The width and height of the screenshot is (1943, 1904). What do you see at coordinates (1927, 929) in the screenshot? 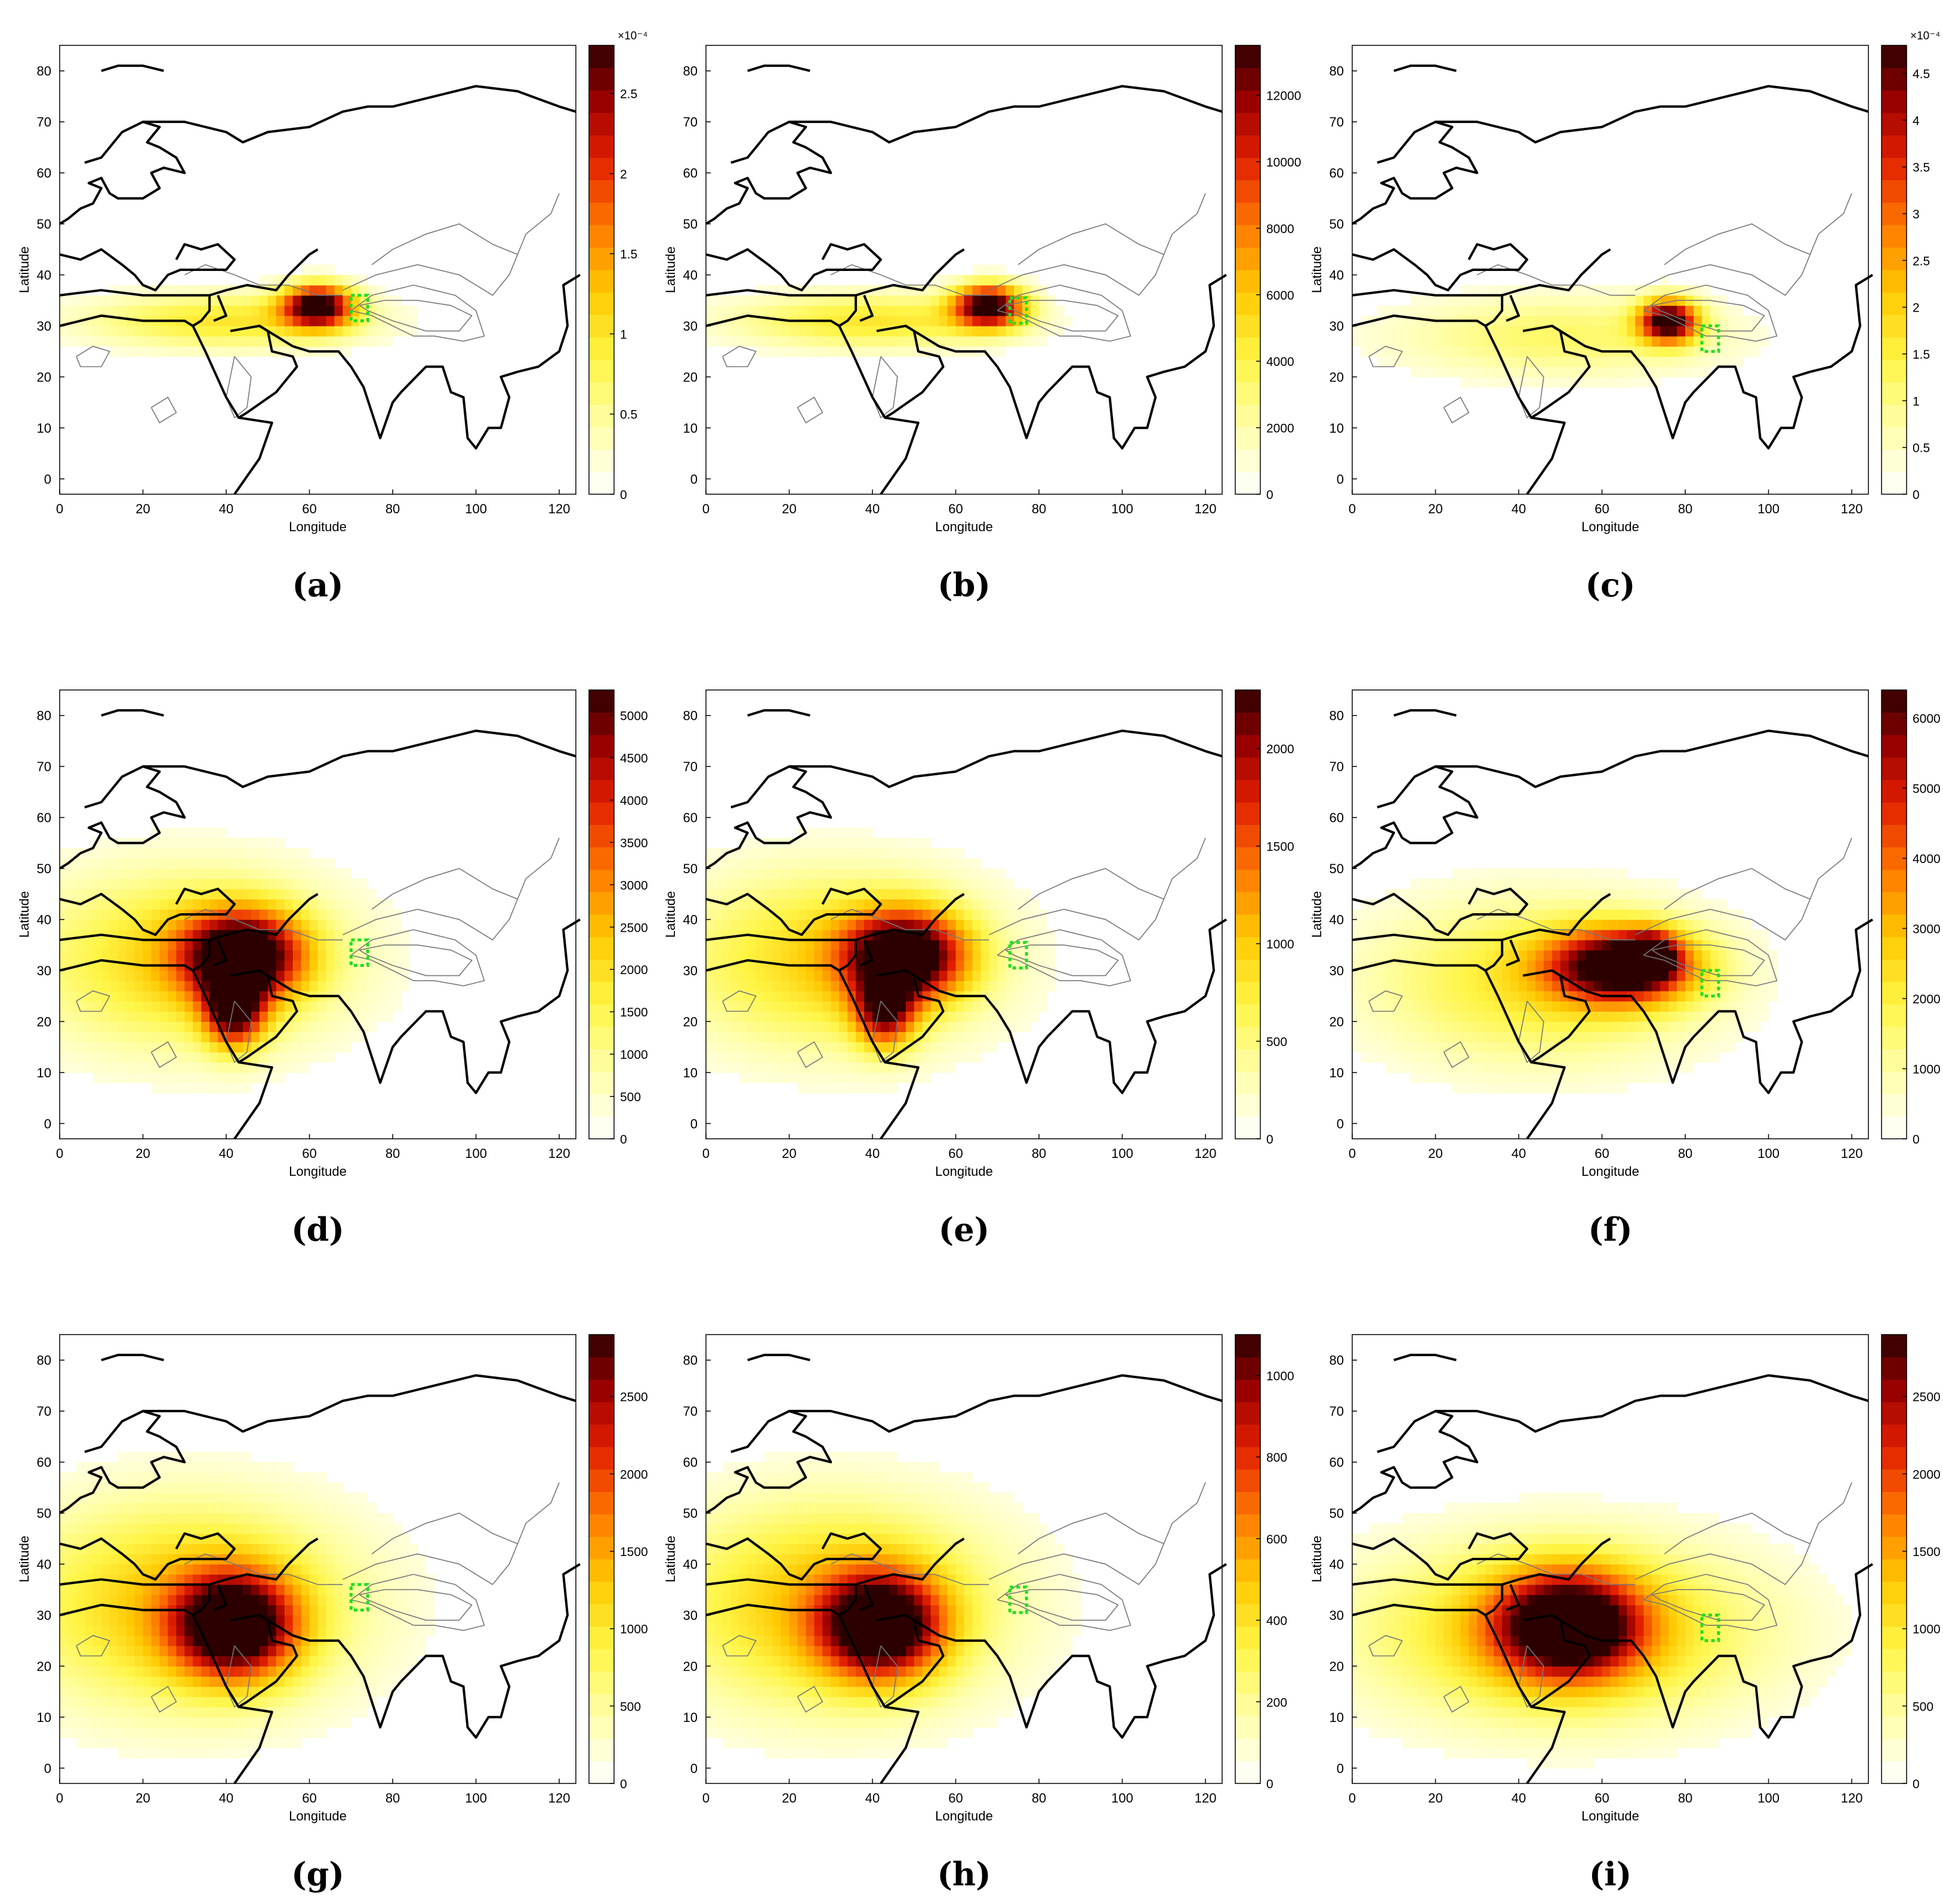
I see `colorbar-tick-label: 3000` at bounding box center [1927, 929].